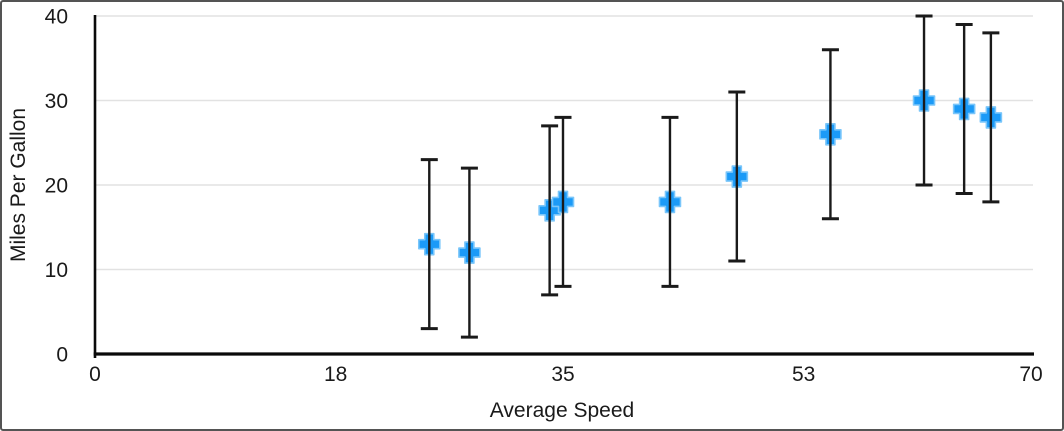 The width and height of the screenshot is (1064, 431). What do you see at coordinates (56, 186) in the screenshot?
I see `y-tick-label: 20` at bounding box center [56, 186].